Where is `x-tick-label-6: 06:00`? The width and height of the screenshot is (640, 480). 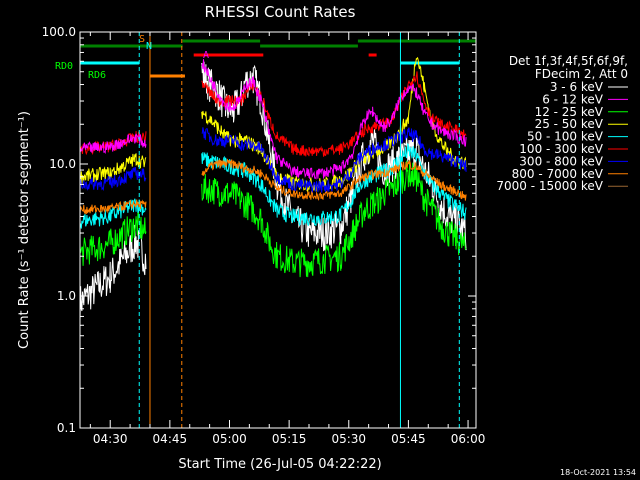 x-tick-label-6: 06:00 is located at coordinates (468, 439).